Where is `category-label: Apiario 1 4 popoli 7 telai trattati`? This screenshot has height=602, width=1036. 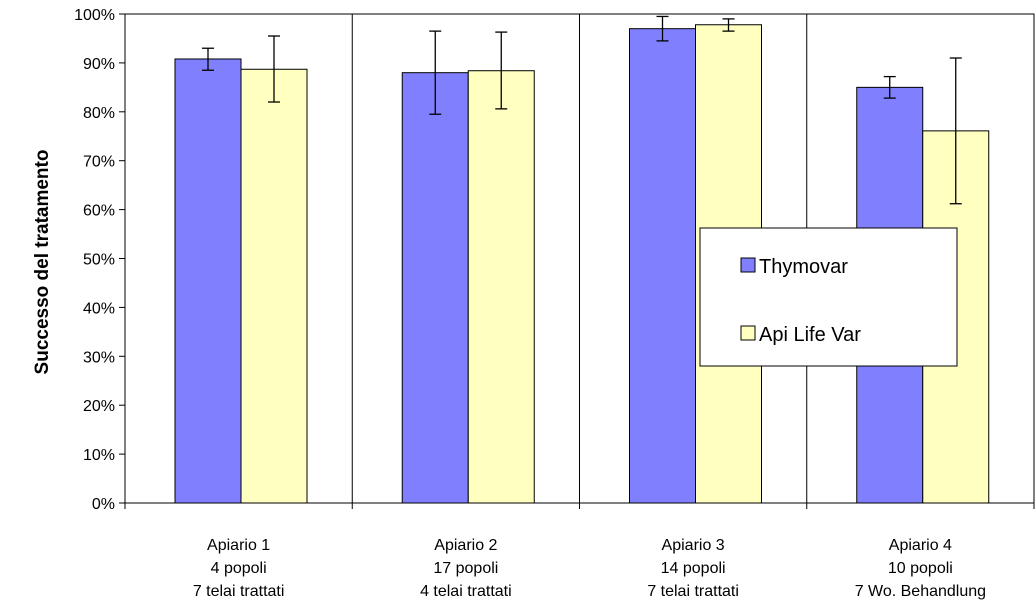
category-label: Apiario 1 4 popoli 7 telai trattati is located at coordinates (239, 568).